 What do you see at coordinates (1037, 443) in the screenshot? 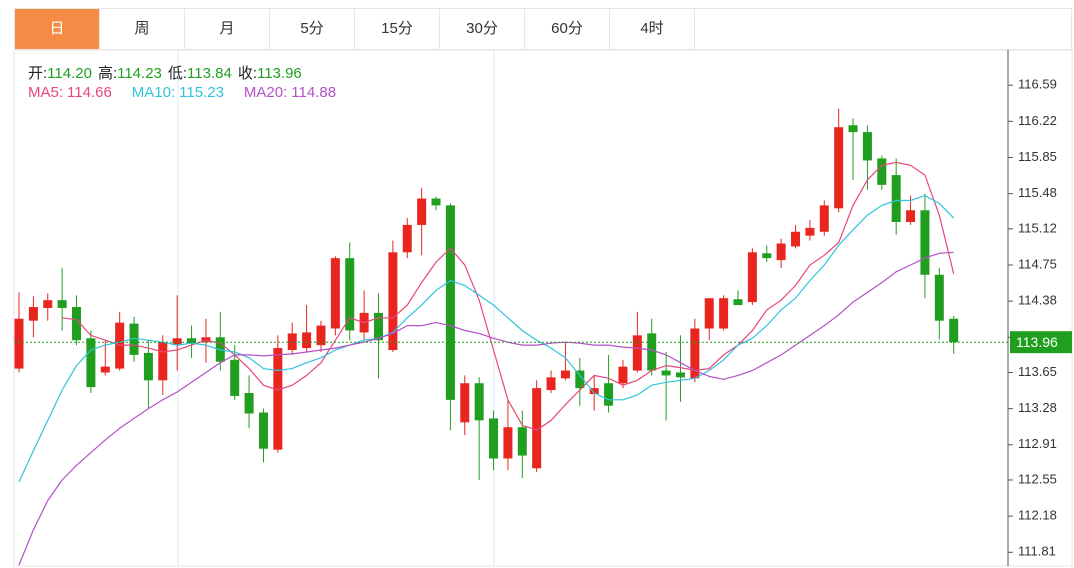
I see `y-tick-label: 112.91` at bounding box center [1037, 443].